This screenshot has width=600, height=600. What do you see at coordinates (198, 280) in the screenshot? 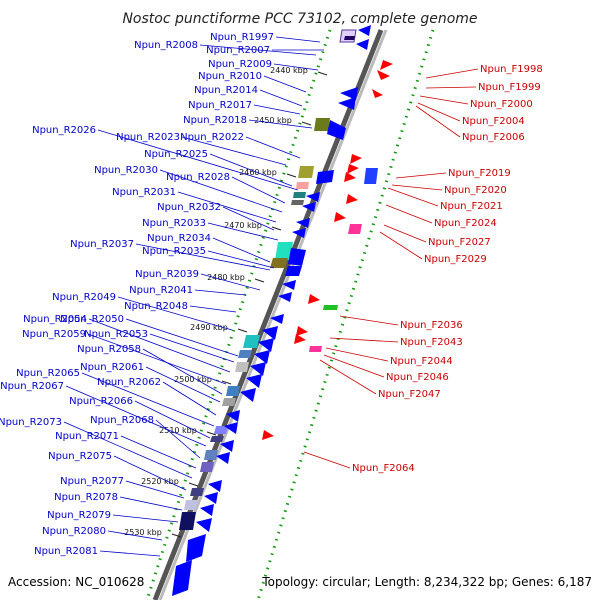
I see `reverse-gene-label: Npun_R2039` at bounding box center [198, 280].